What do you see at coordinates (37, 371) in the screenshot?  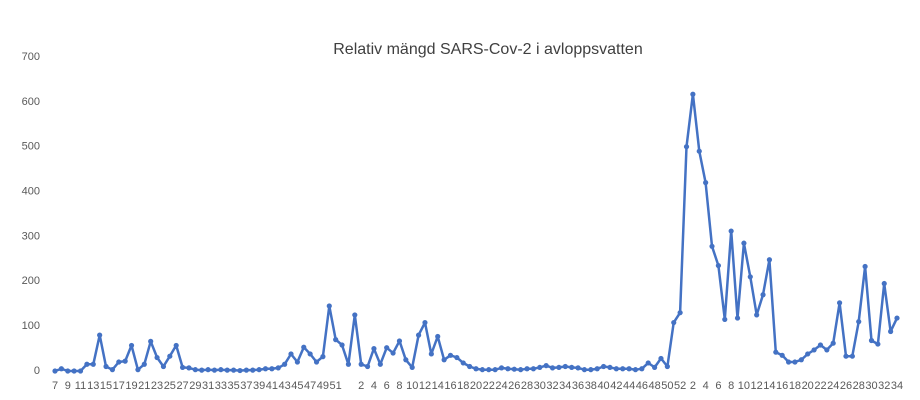 I see `y-tick-label: 0` at bounding box center [37, 371].